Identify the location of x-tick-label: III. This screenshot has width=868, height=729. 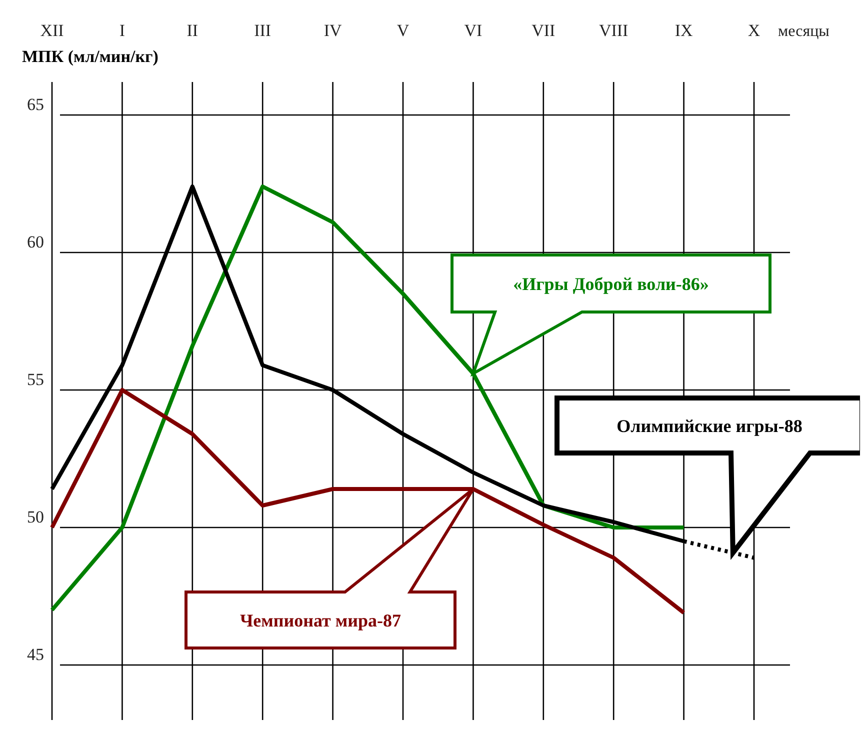
(263, 30).